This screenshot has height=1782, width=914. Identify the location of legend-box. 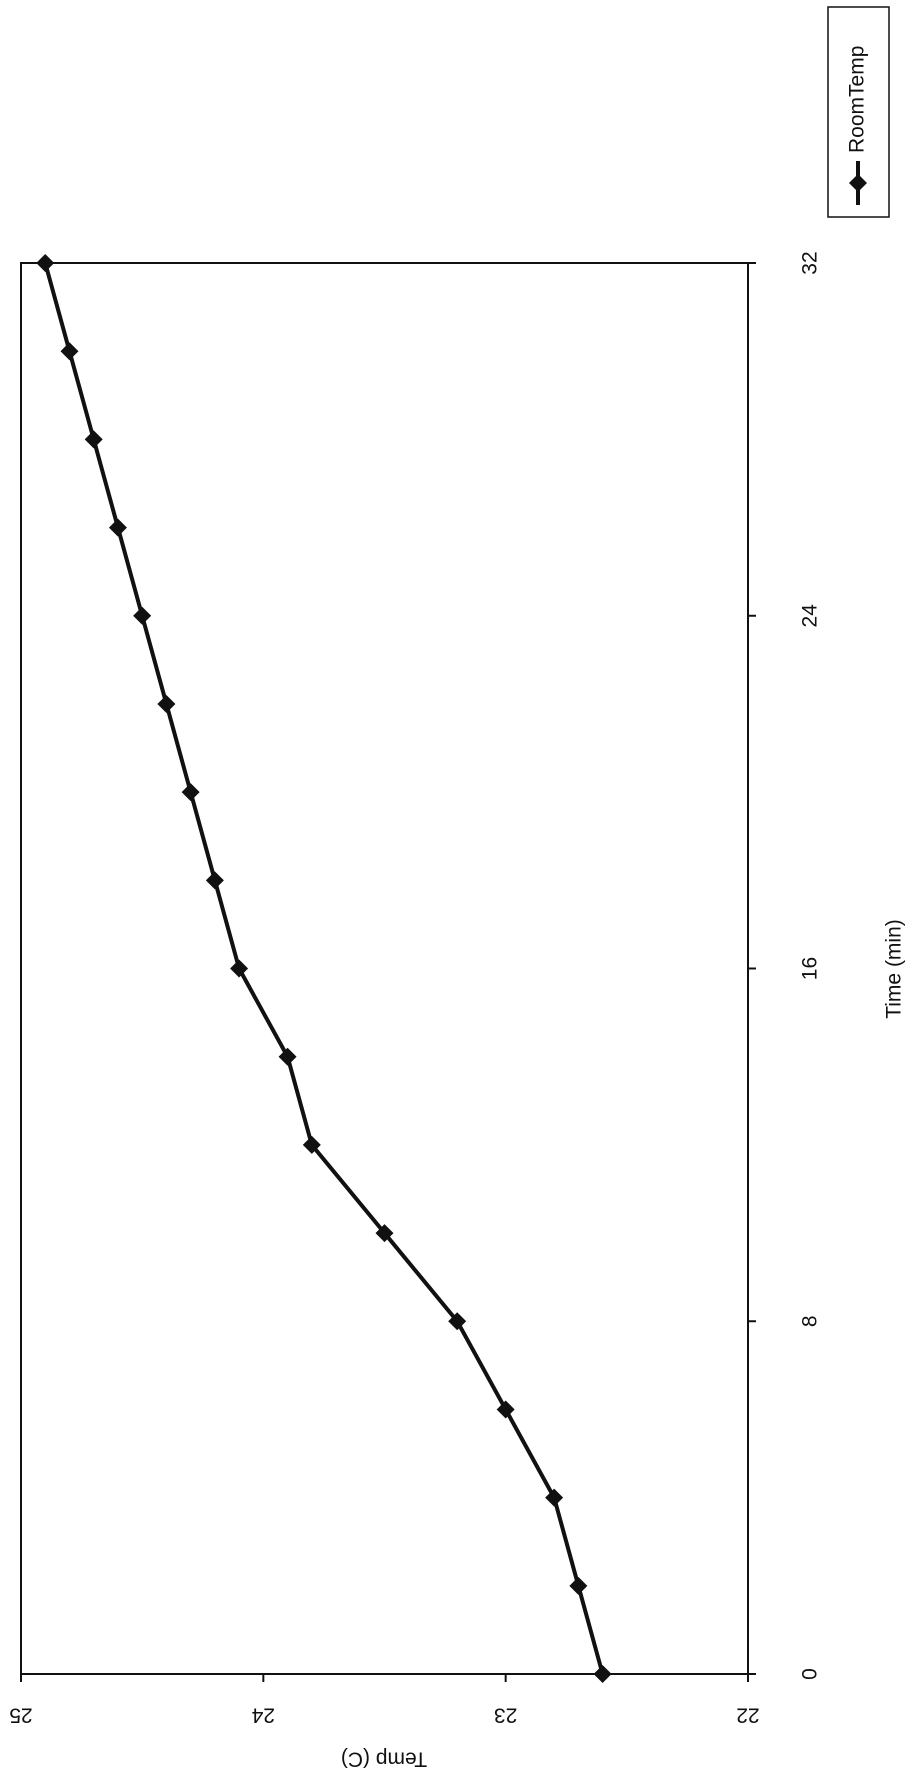
(858, 112).